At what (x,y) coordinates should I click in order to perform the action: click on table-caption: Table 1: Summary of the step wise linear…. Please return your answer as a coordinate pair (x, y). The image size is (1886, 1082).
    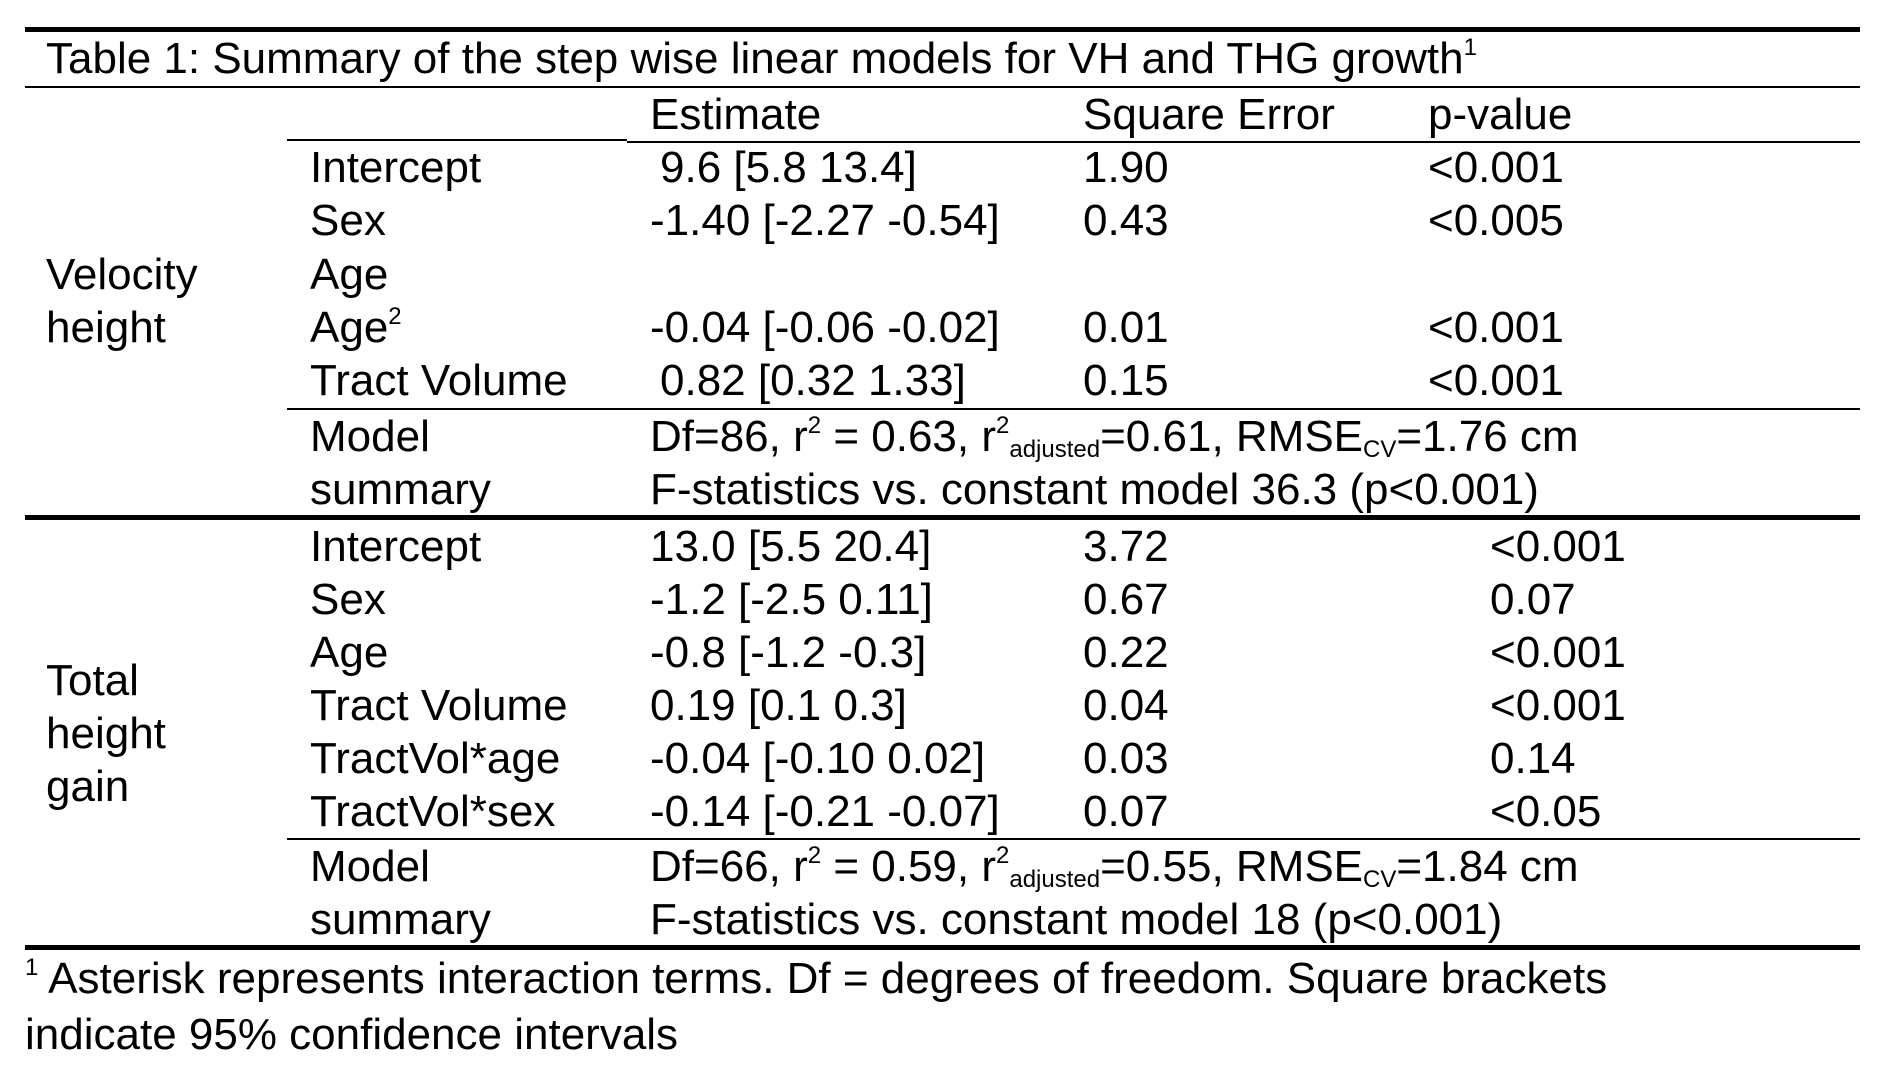
    Looking at the image, I should click on (761, 58).